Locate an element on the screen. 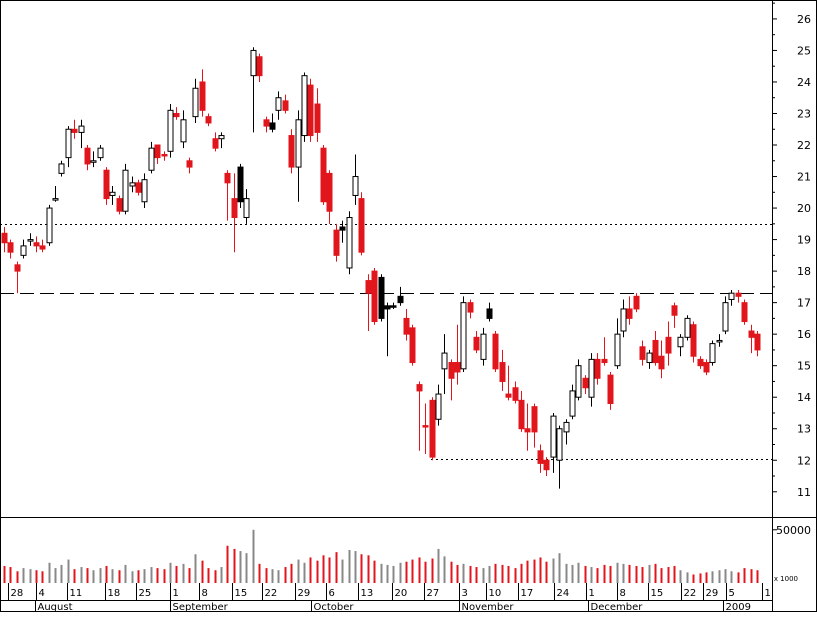 The width and height of the screenshot is (817, 617). x-day-tick-label: 3 is located at coordinates (465, 593).